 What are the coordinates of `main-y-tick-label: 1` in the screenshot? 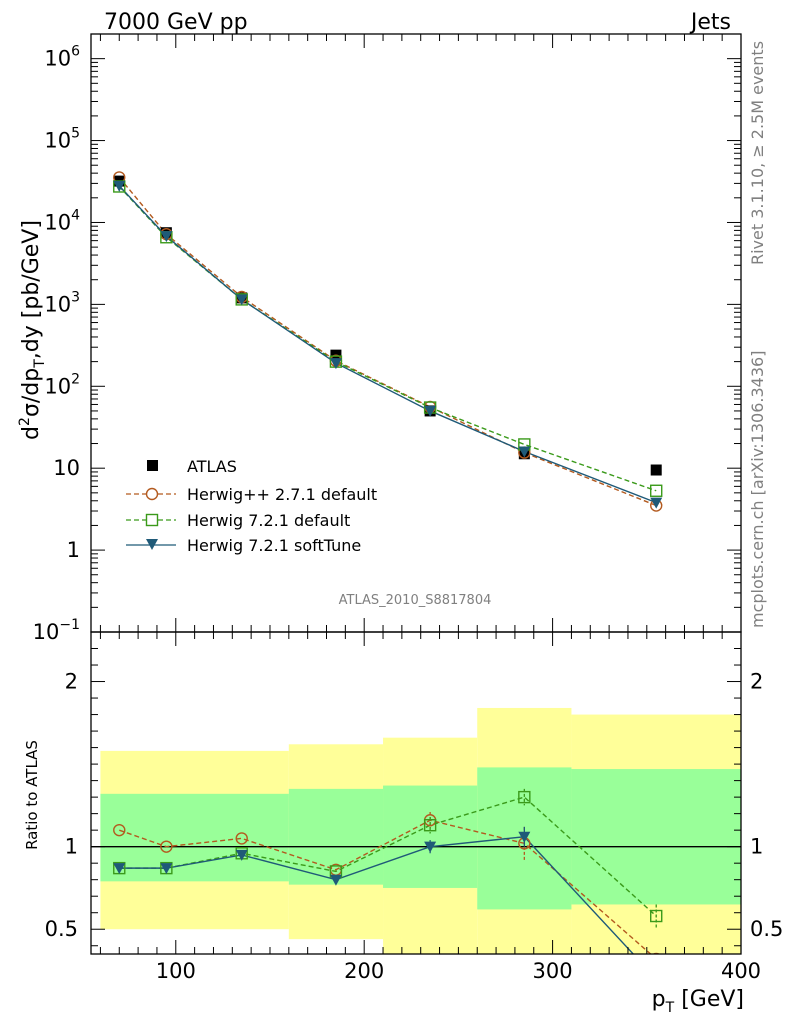 It's located at (73, 550).